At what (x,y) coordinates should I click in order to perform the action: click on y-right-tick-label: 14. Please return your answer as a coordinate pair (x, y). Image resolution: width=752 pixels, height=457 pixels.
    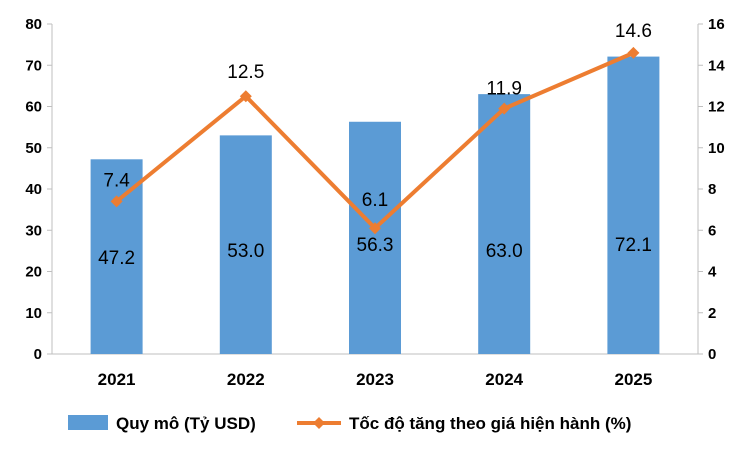
    Looking at the image, I should click on (716, 65).